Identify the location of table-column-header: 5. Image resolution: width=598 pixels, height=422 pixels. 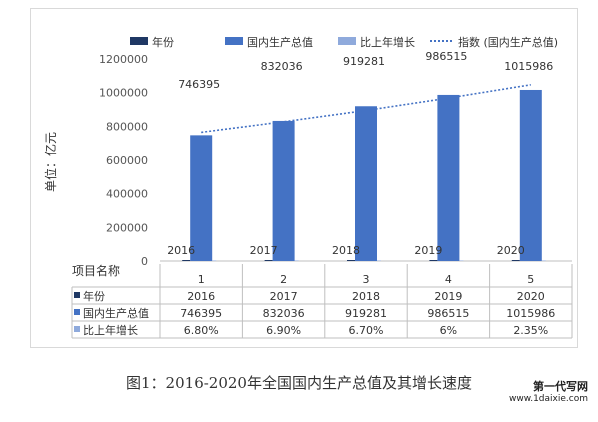
(530, 279).